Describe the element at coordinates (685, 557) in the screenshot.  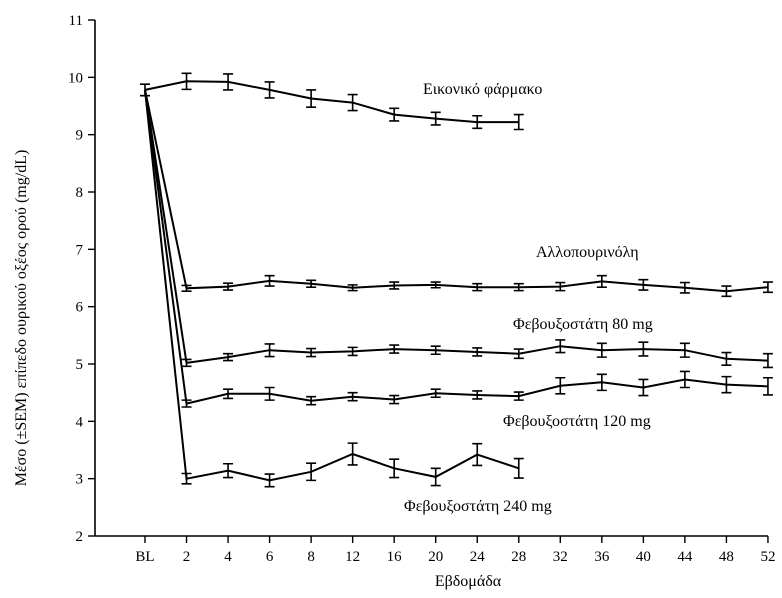
I see `x-tick-label: 44` at that location.